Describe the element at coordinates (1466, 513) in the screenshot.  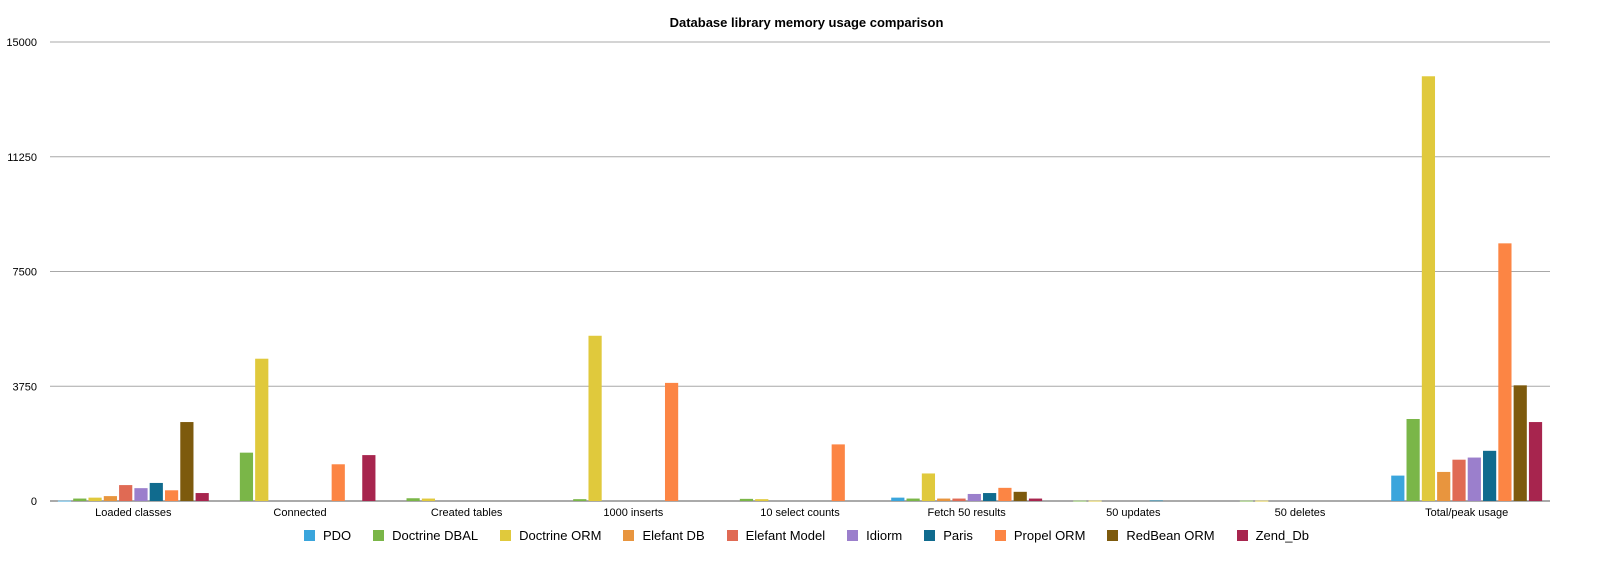
I see `x-tick-label: Total/peak usage` at that location.